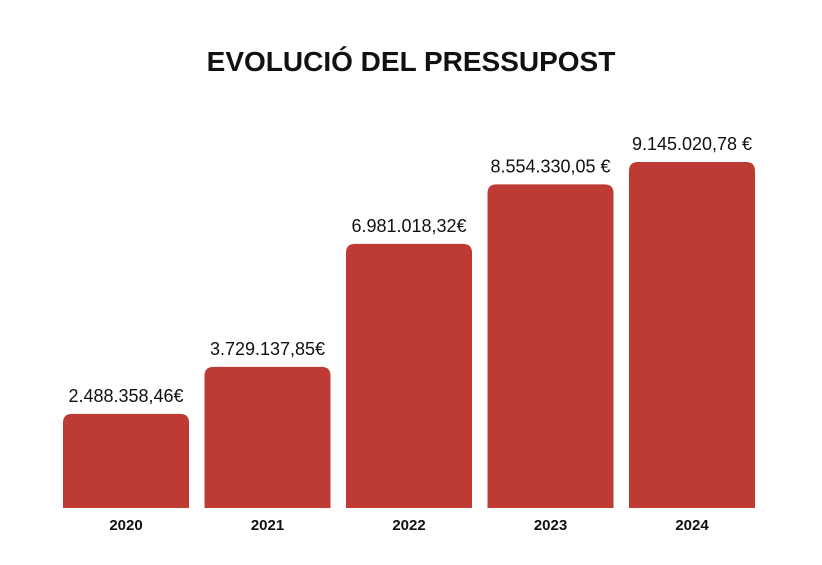  I want to click on x-tick-2021: 2021, so click(267, 525).